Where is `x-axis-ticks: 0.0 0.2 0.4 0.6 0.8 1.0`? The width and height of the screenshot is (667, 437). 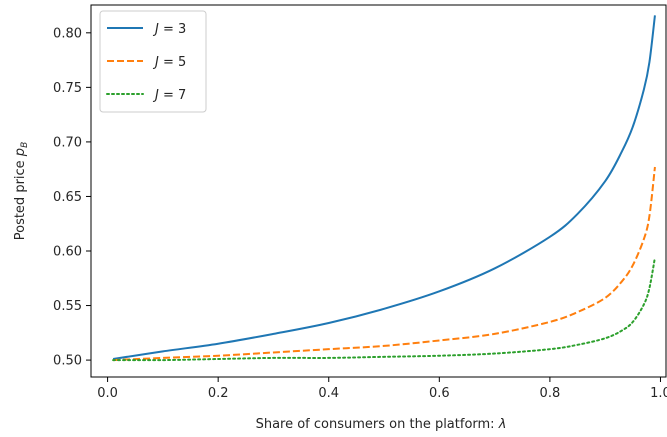
x-axis-ticks: 0.0 0.2 0.4 0.6 0.8 1.0 is located at coordinates (382, 389).